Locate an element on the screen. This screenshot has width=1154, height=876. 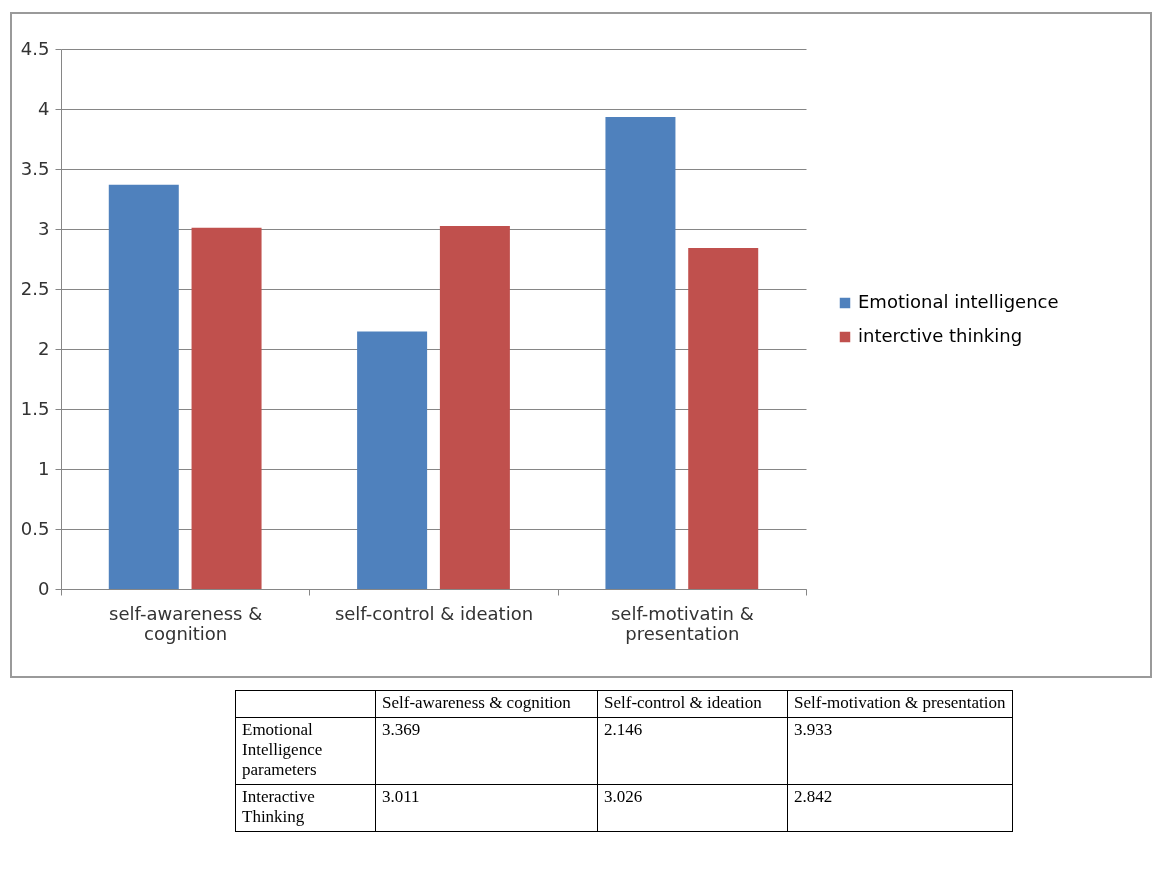
y-tick-label: 3 is located at coordinates (44, 228).